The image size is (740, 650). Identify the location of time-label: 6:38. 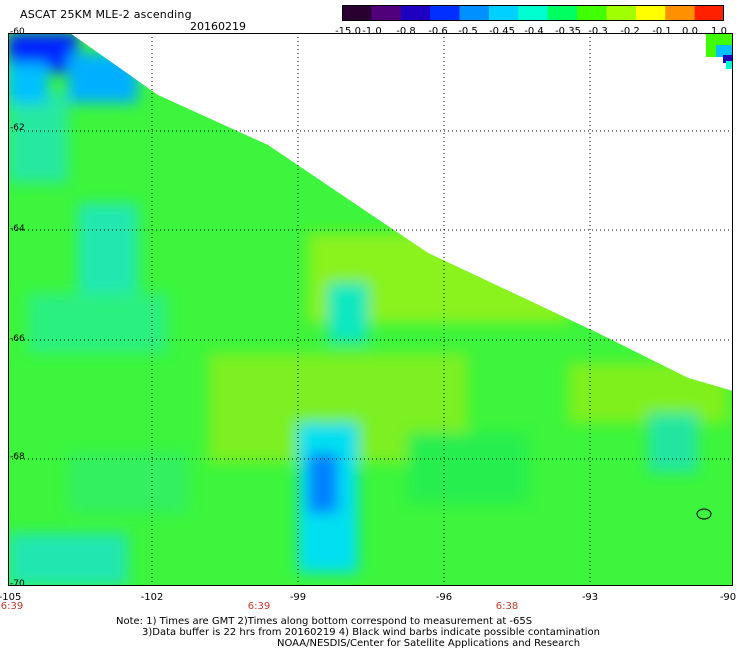
(507, 606).